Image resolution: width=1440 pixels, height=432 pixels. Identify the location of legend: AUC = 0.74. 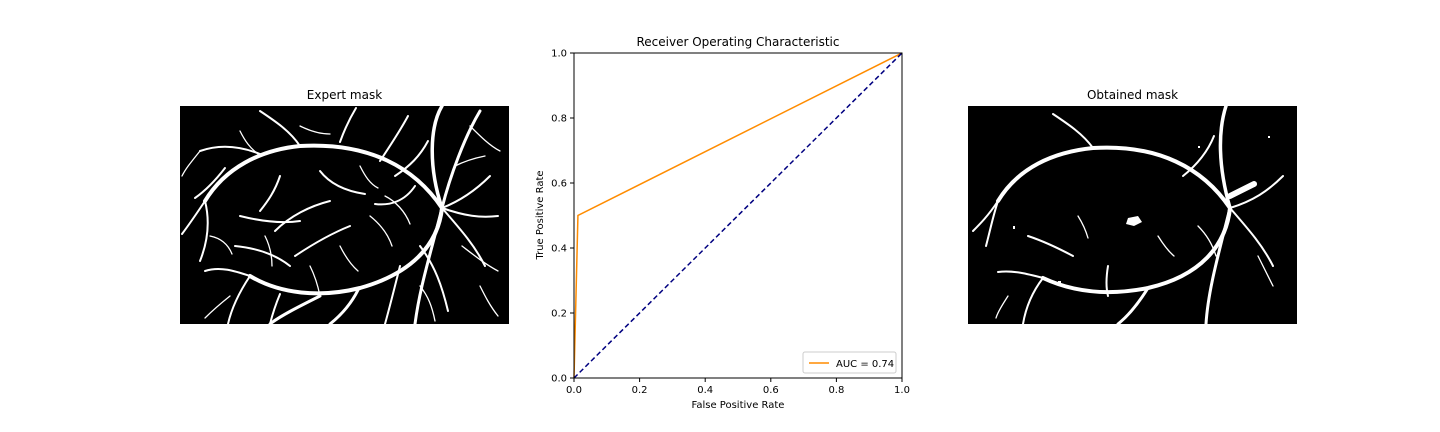
(849, 362).